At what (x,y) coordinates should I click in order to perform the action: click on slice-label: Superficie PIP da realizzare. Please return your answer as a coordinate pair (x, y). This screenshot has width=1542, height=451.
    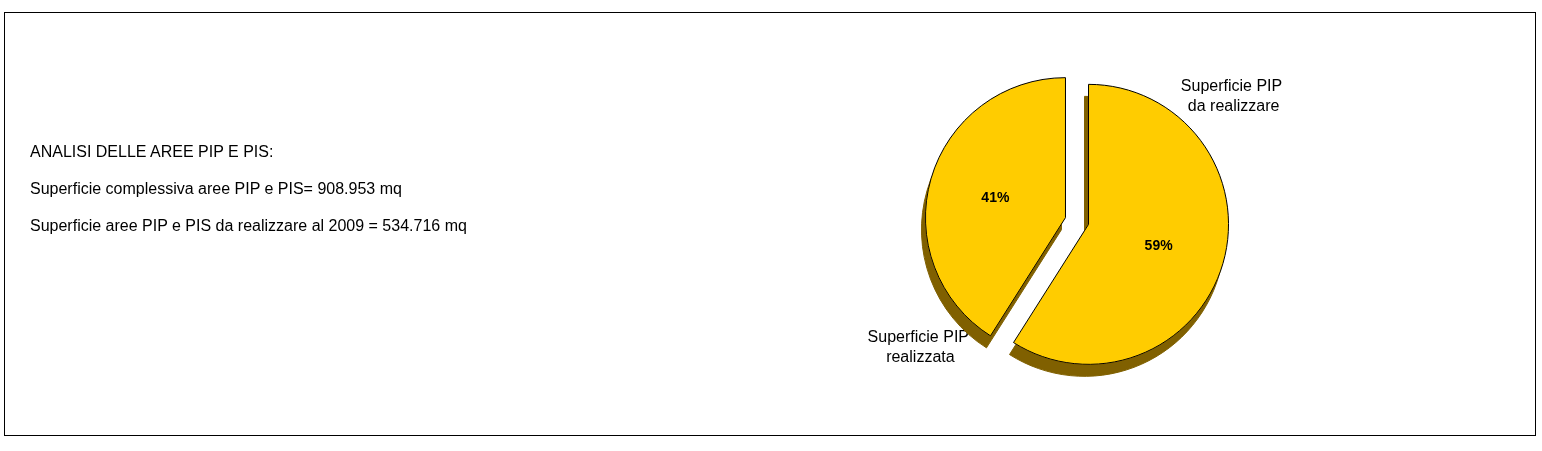
    Looking at the image, I should click on (1233, 95).